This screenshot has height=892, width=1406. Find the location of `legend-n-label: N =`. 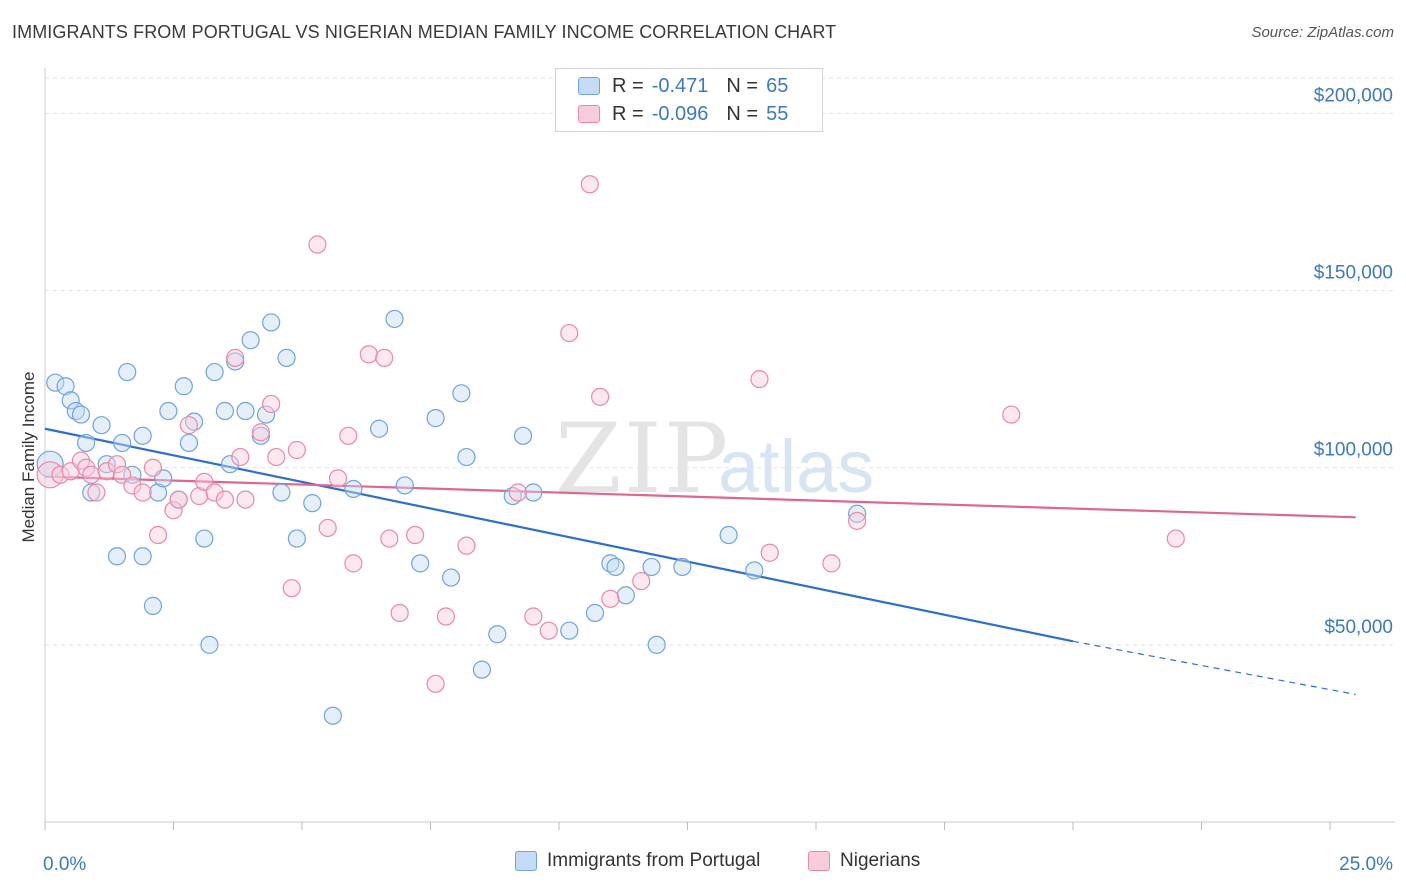

legend-n-label: N = is located at coordinates (742, 113).